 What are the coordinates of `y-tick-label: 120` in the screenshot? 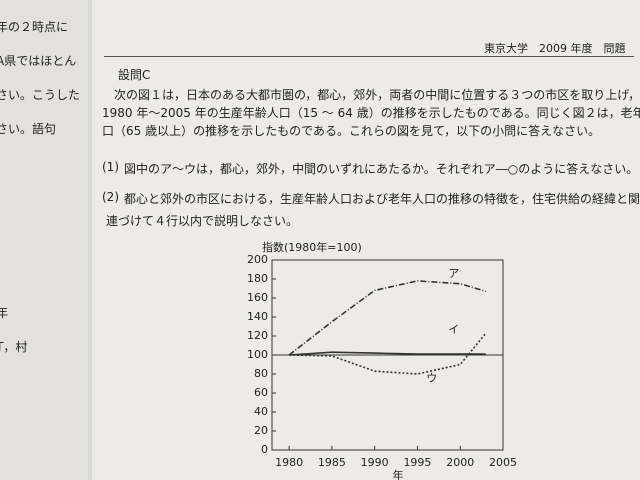 It's located at (257, 335).